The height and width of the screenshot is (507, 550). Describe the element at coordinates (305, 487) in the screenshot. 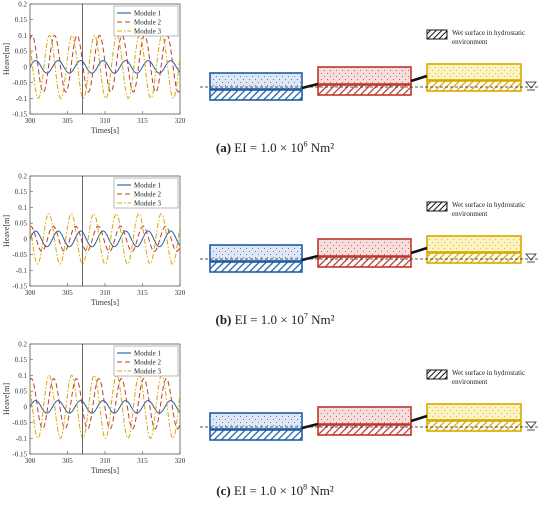

I see `caption-exponent: 8` at that location.